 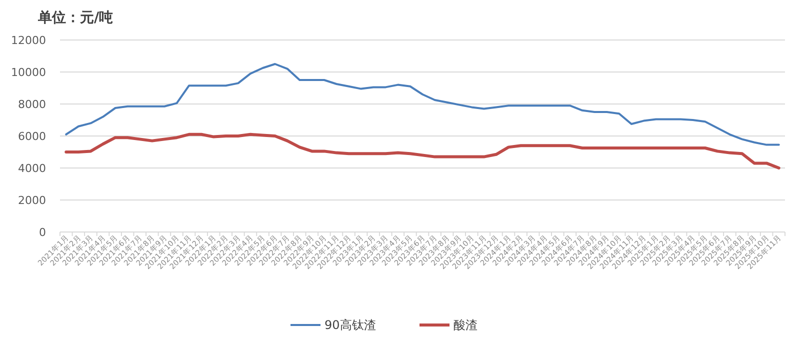 I want to click on chart-title: 单位：元/吨, so click(x=75, y=18).